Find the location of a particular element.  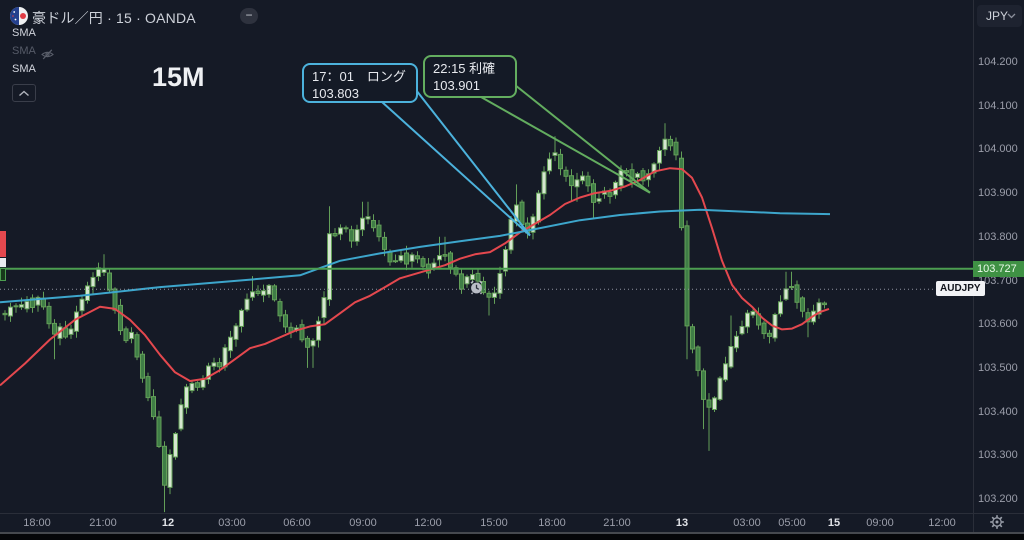

currency-label: JPY is located at coordinates (997, 16).